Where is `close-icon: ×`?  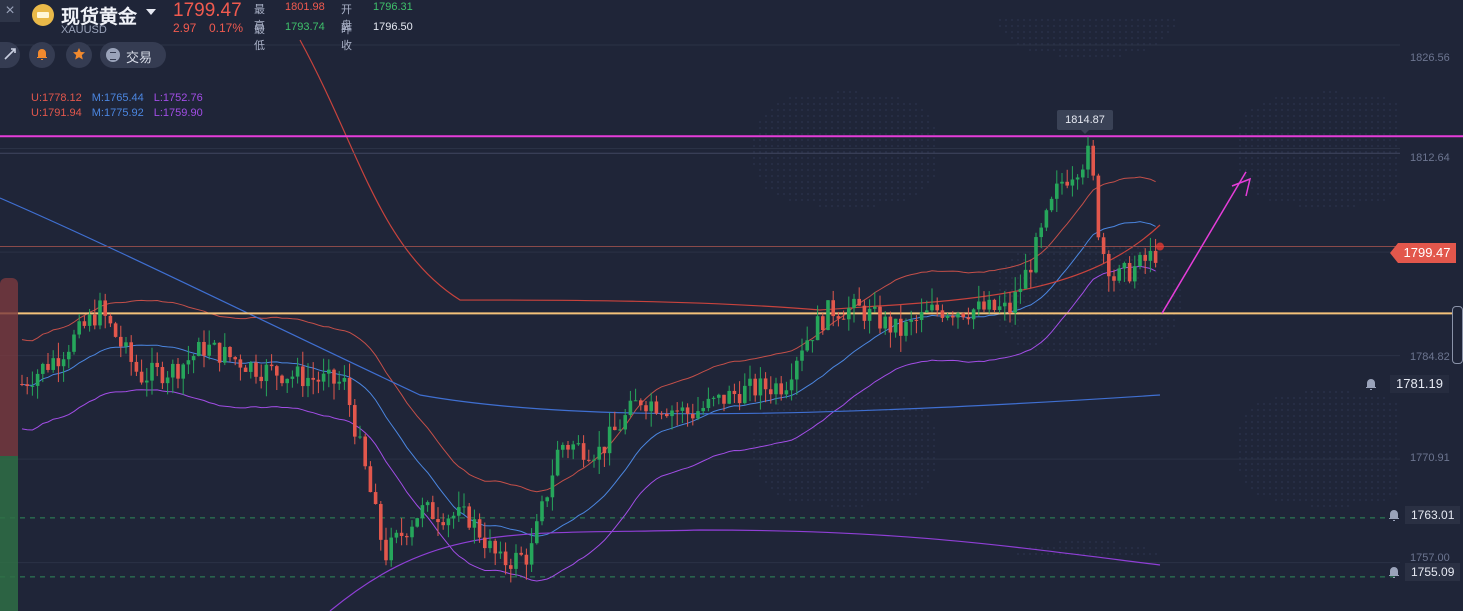
close-icon: × is located at coordinates (10, 11).